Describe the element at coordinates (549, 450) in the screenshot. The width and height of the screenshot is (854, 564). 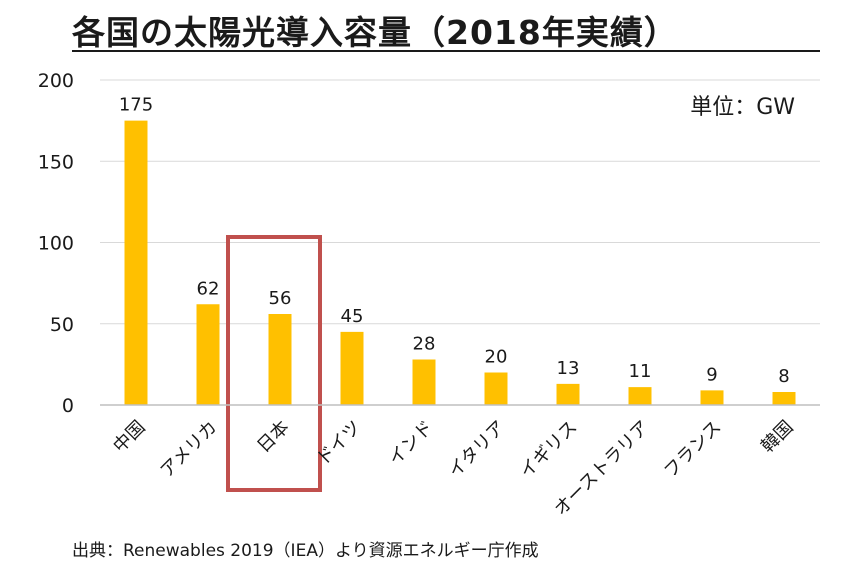
I see `x-tick-label: イギリス` at that location.